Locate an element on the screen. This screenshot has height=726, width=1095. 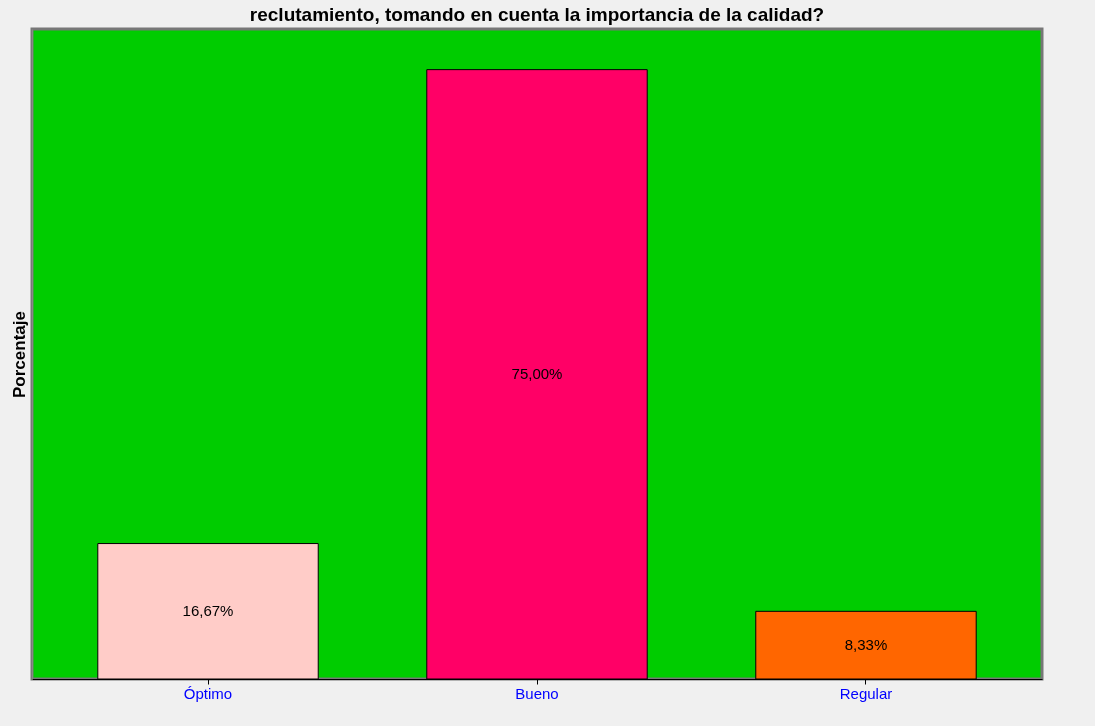
x-tick-label: Óptimo is located at coordinates (208, 693).